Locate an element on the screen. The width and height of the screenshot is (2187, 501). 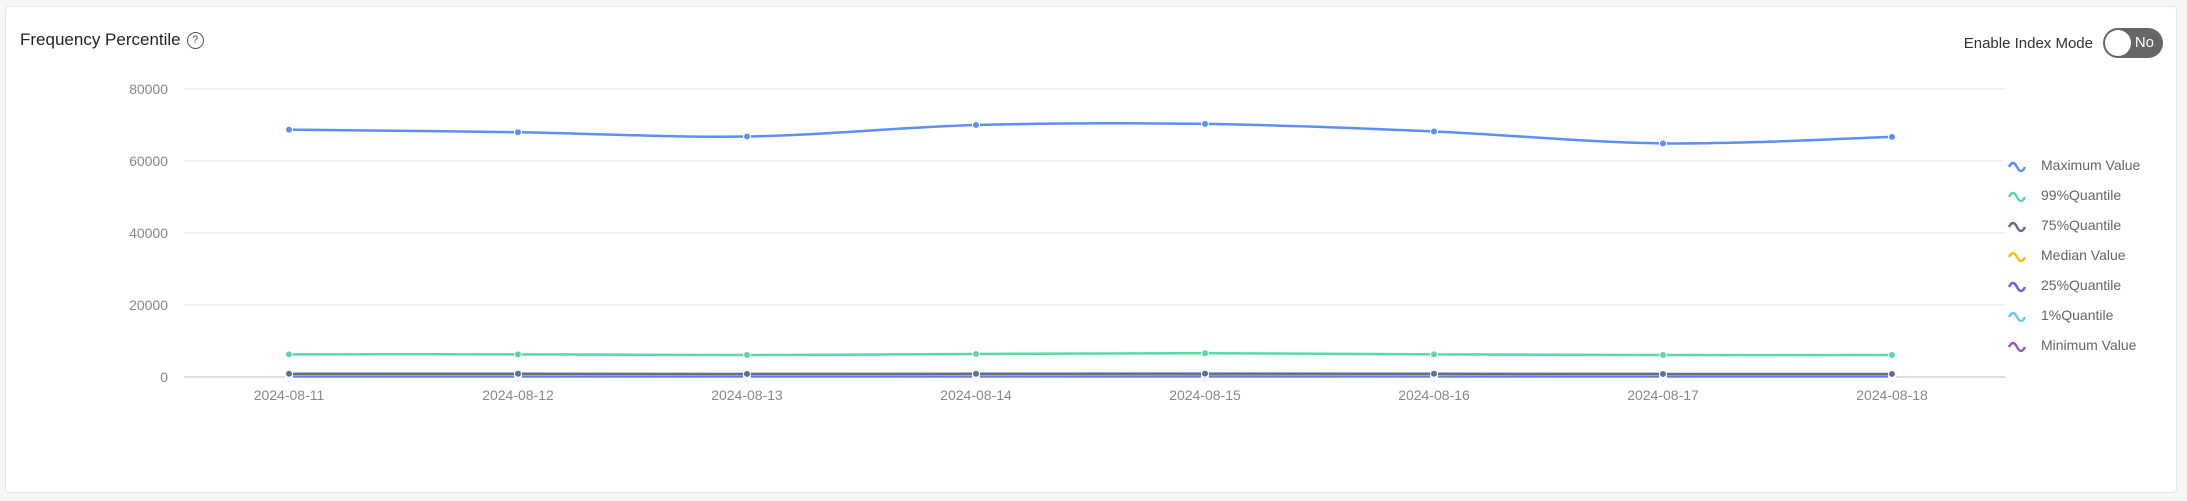
index-mode-toggle: No is located at coordinates (2133, 43).